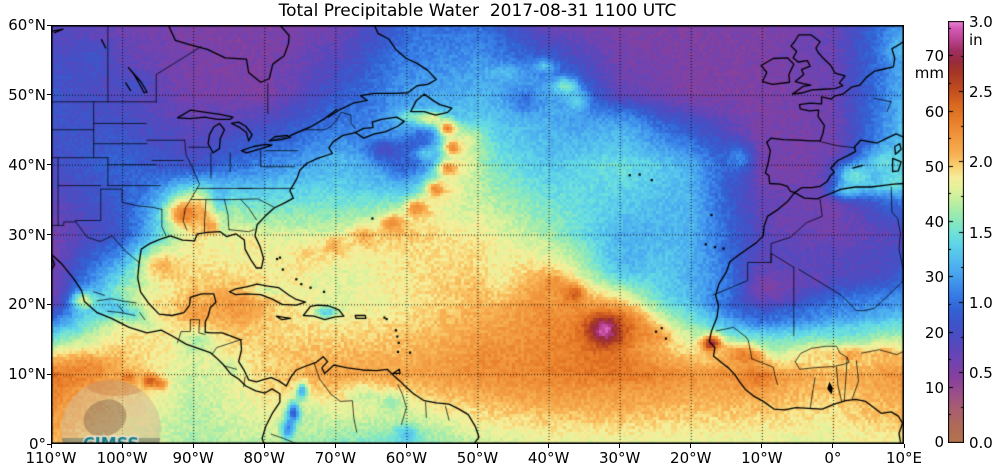 Image resolution: width=1000 pixels, height=470 pixels. What do you see at coordinates (264, 458) in the screenshot?
I see `x-tick-label: 80°W` at bounding box center [264, 458].